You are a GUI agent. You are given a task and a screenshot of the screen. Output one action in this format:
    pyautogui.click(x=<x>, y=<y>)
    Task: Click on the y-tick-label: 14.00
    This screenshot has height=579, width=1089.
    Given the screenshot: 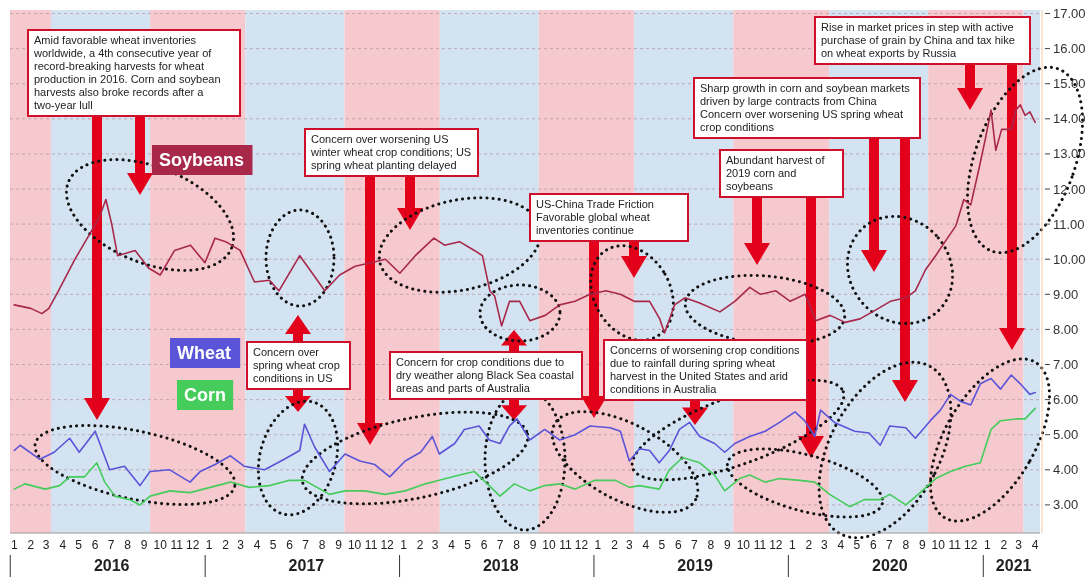 What is the action you would take?
    pyautogui.click(x=1069, y=119)
    